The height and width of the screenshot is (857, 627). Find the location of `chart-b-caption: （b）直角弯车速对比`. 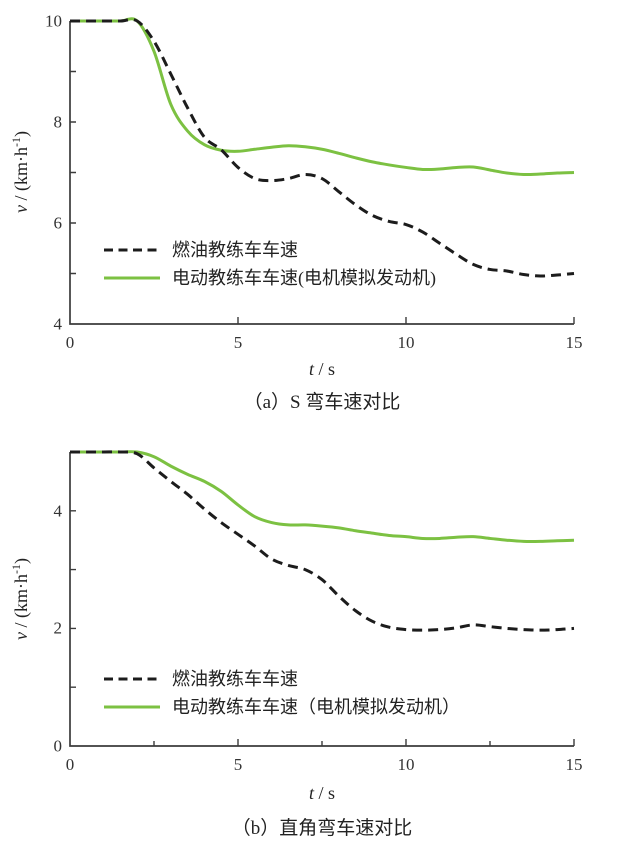

chart-b-caption: （b）直角弯车速对比 is located at coordinates (322, 828).